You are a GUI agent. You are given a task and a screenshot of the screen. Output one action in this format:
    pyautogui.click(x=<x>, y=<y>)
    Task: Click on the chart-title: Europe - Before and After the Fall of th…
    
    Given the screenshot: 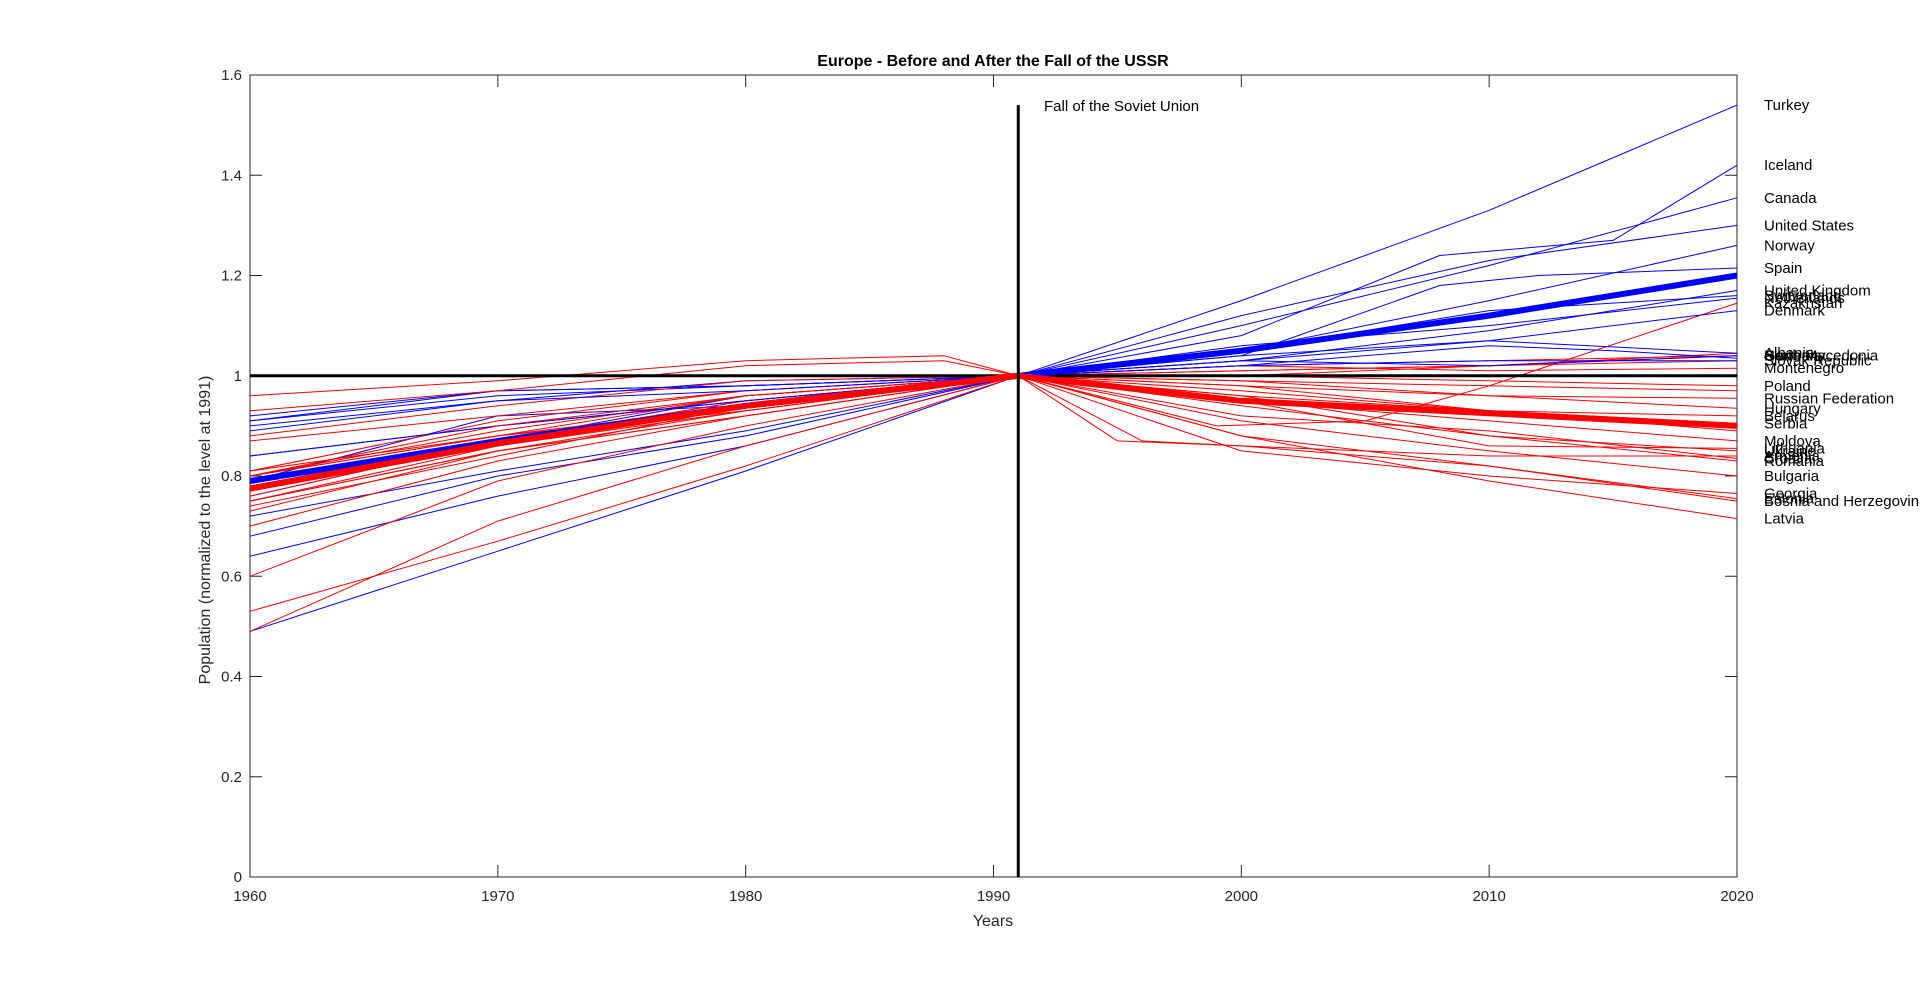 What is the action you would take?
    pyautogui.click(x=993, y=61)
    